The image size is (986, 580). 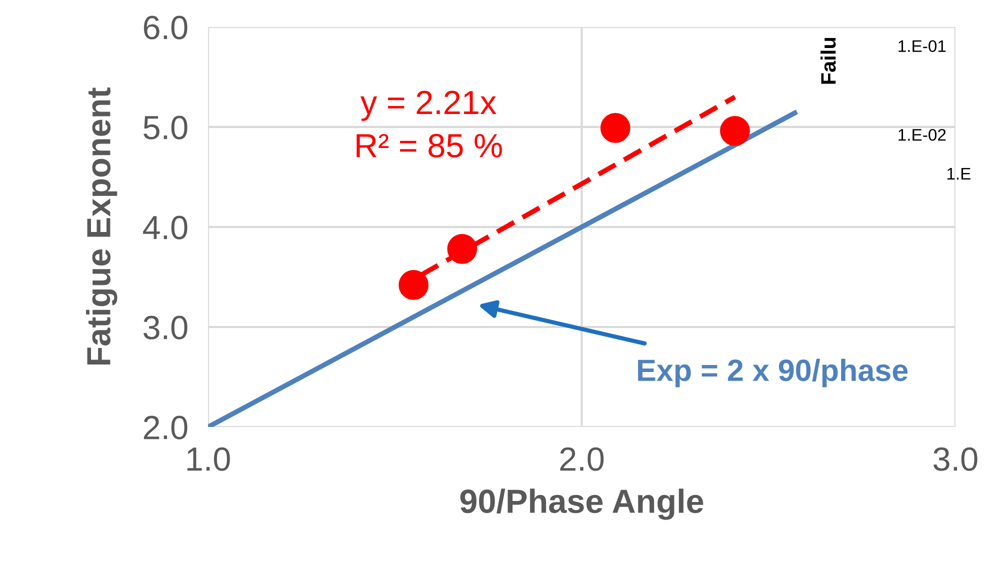 I want to click on y-axis-title: Fatigue Exponent, so click(x=102, y=226).